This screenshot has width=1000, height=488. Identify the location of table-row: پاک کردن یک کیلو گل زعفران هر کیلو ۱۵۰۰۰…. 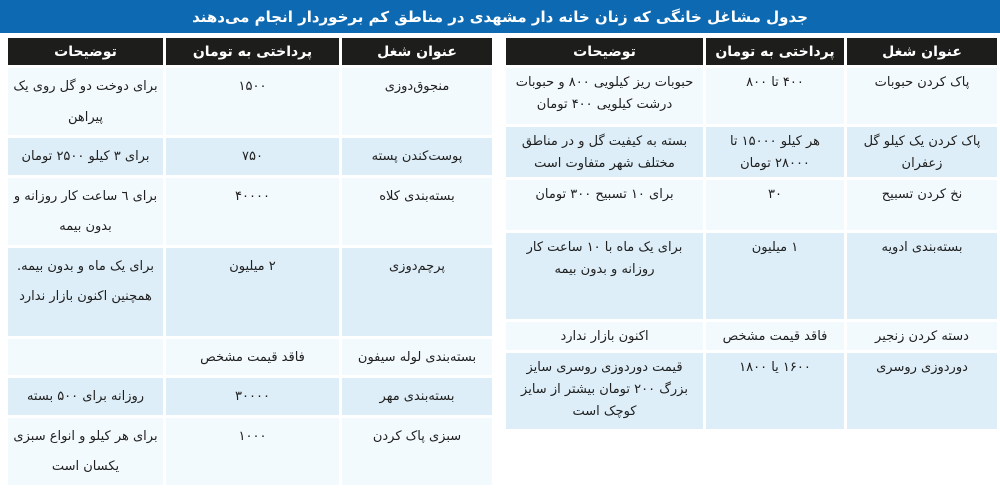
(751, 152).